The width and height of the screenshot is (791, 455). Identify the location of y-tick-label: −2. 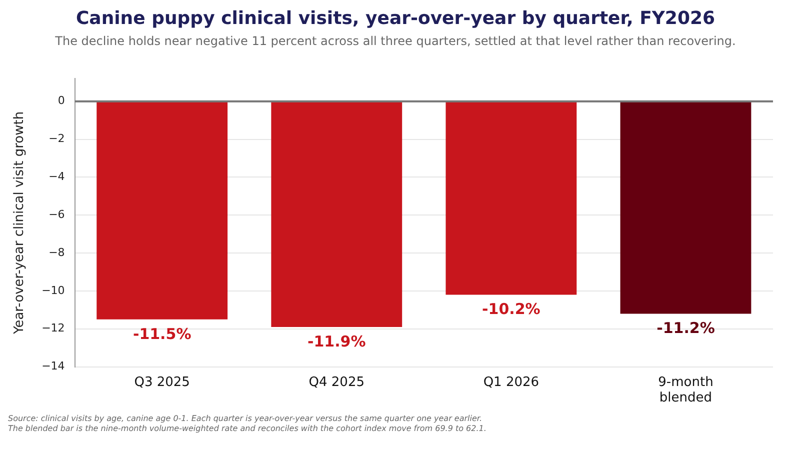
(56, 139).